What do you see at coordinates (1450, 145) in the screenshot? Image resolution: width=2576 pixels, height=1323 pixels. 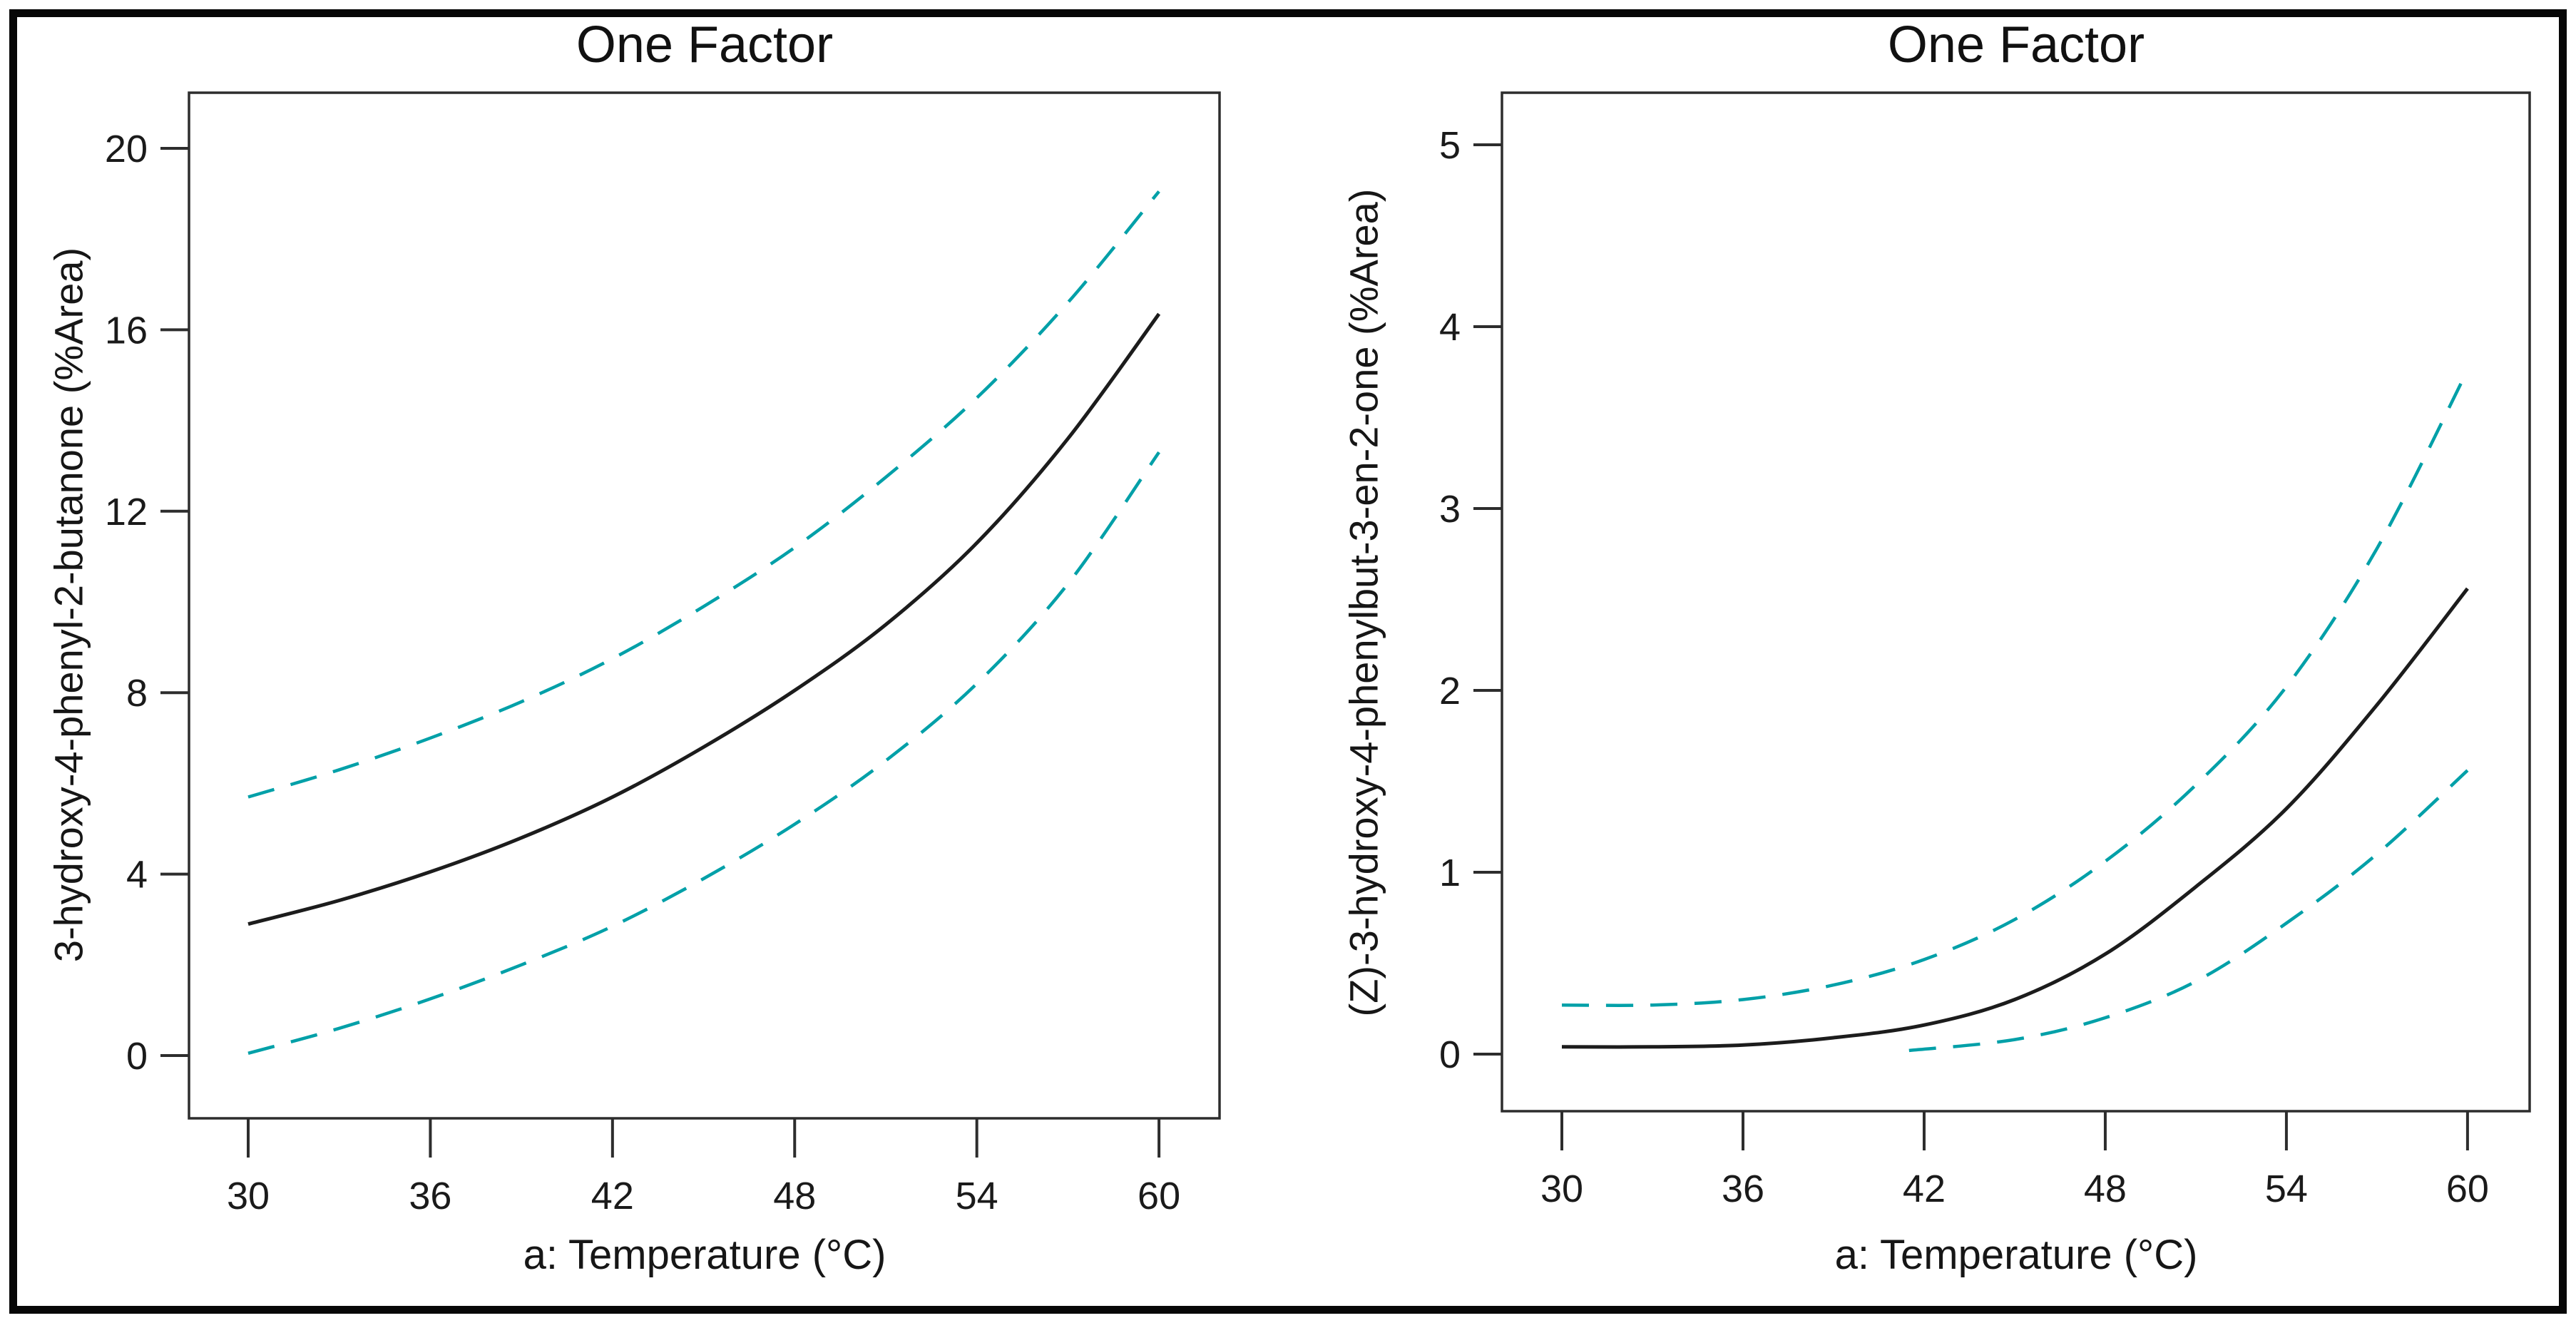 I see `y-tick-label: 5` at bounding box center [1450, 145].